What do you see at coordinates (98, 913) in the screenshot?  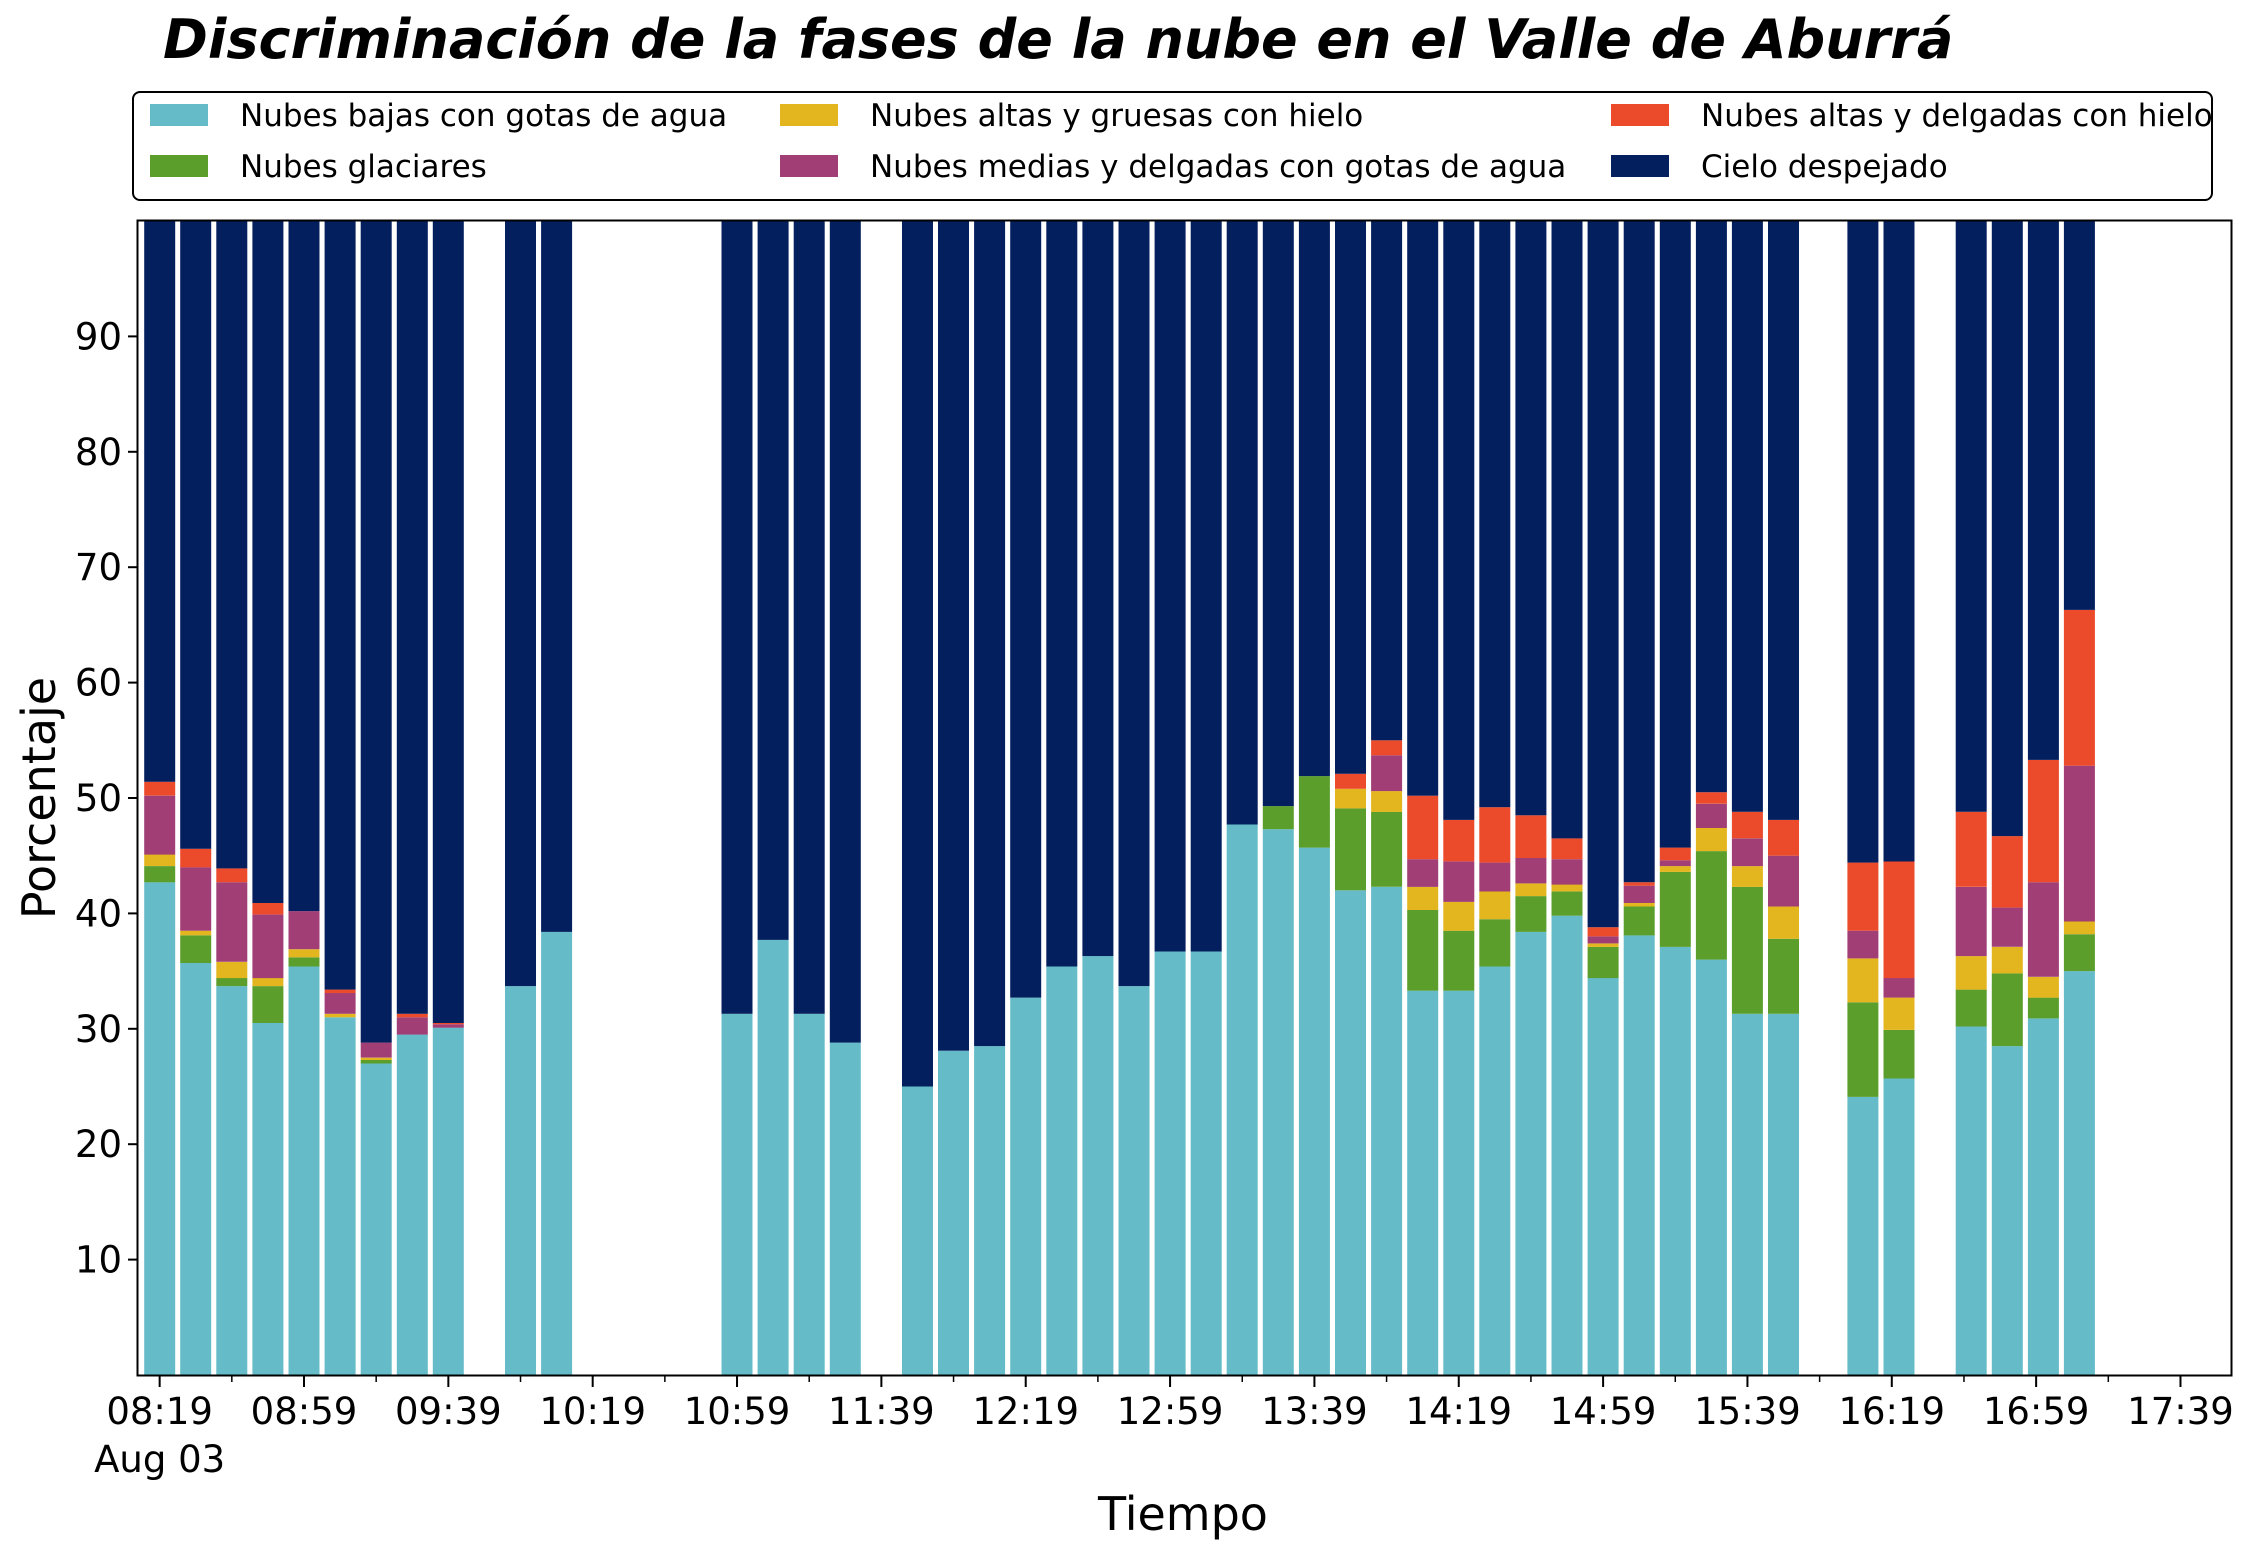 I see `y-tick-label: 40` at bounding box center [98, 913].